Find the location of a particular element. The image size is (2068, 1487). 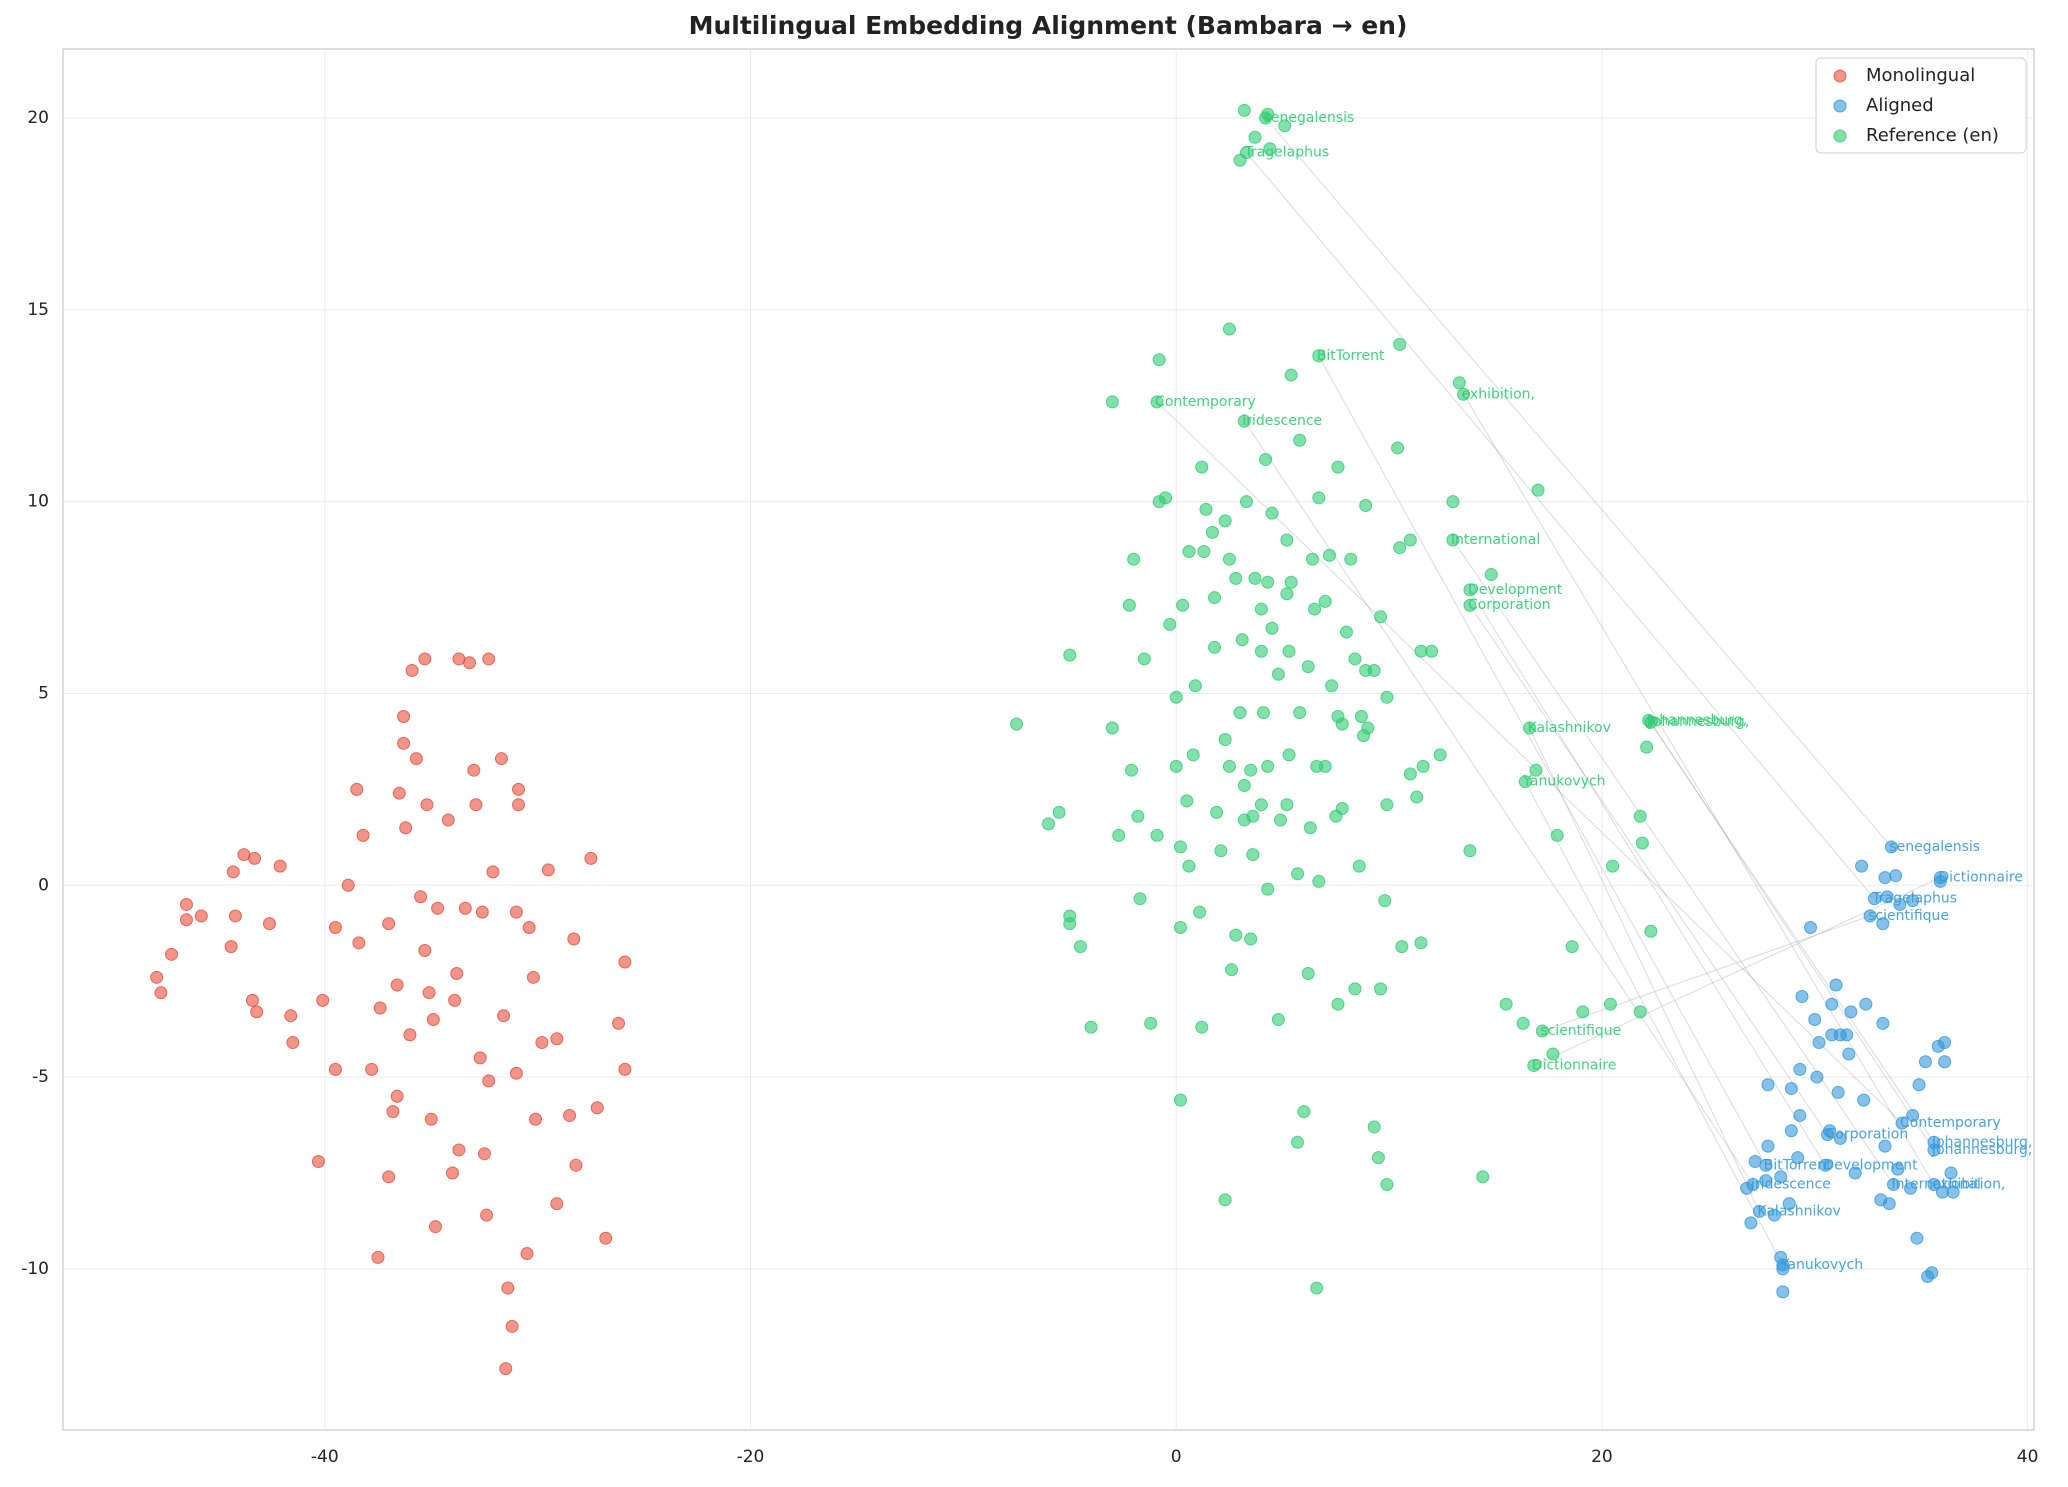

y-tick-label: 20 is located at coordinates (38, 118).